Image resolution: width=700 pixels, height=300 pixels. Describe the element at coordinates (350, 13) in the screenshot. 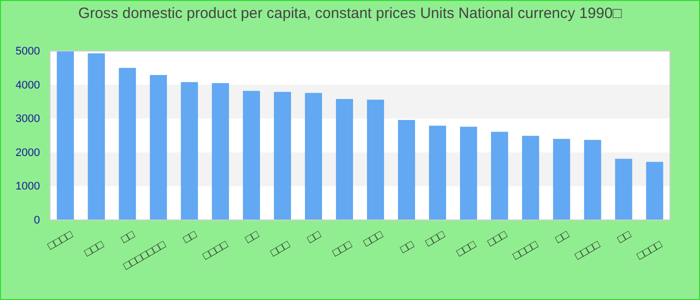

I see `chart-title: Gross domestic product per capita, constant prices Units National currency 1990□` at that location.